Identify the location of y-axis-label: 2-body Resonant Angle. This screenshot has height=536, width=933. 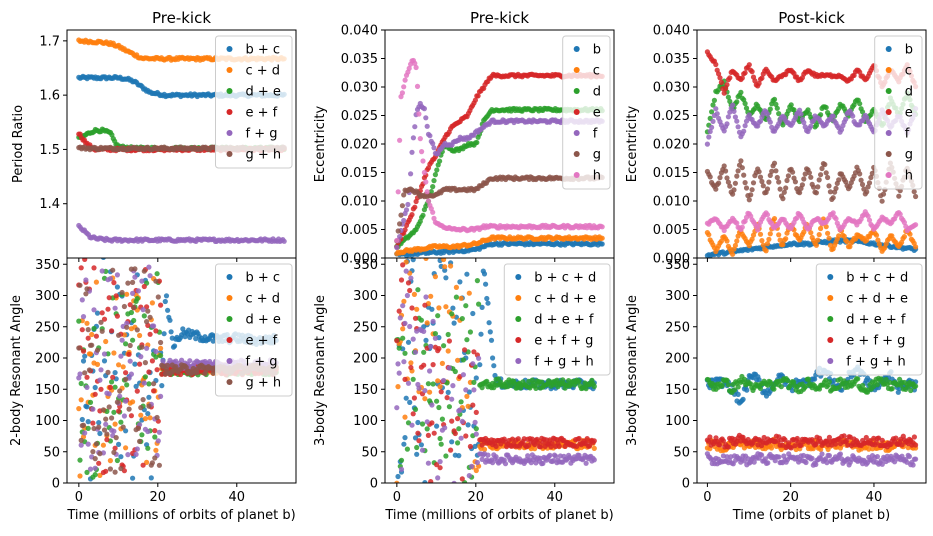
(16, 370).